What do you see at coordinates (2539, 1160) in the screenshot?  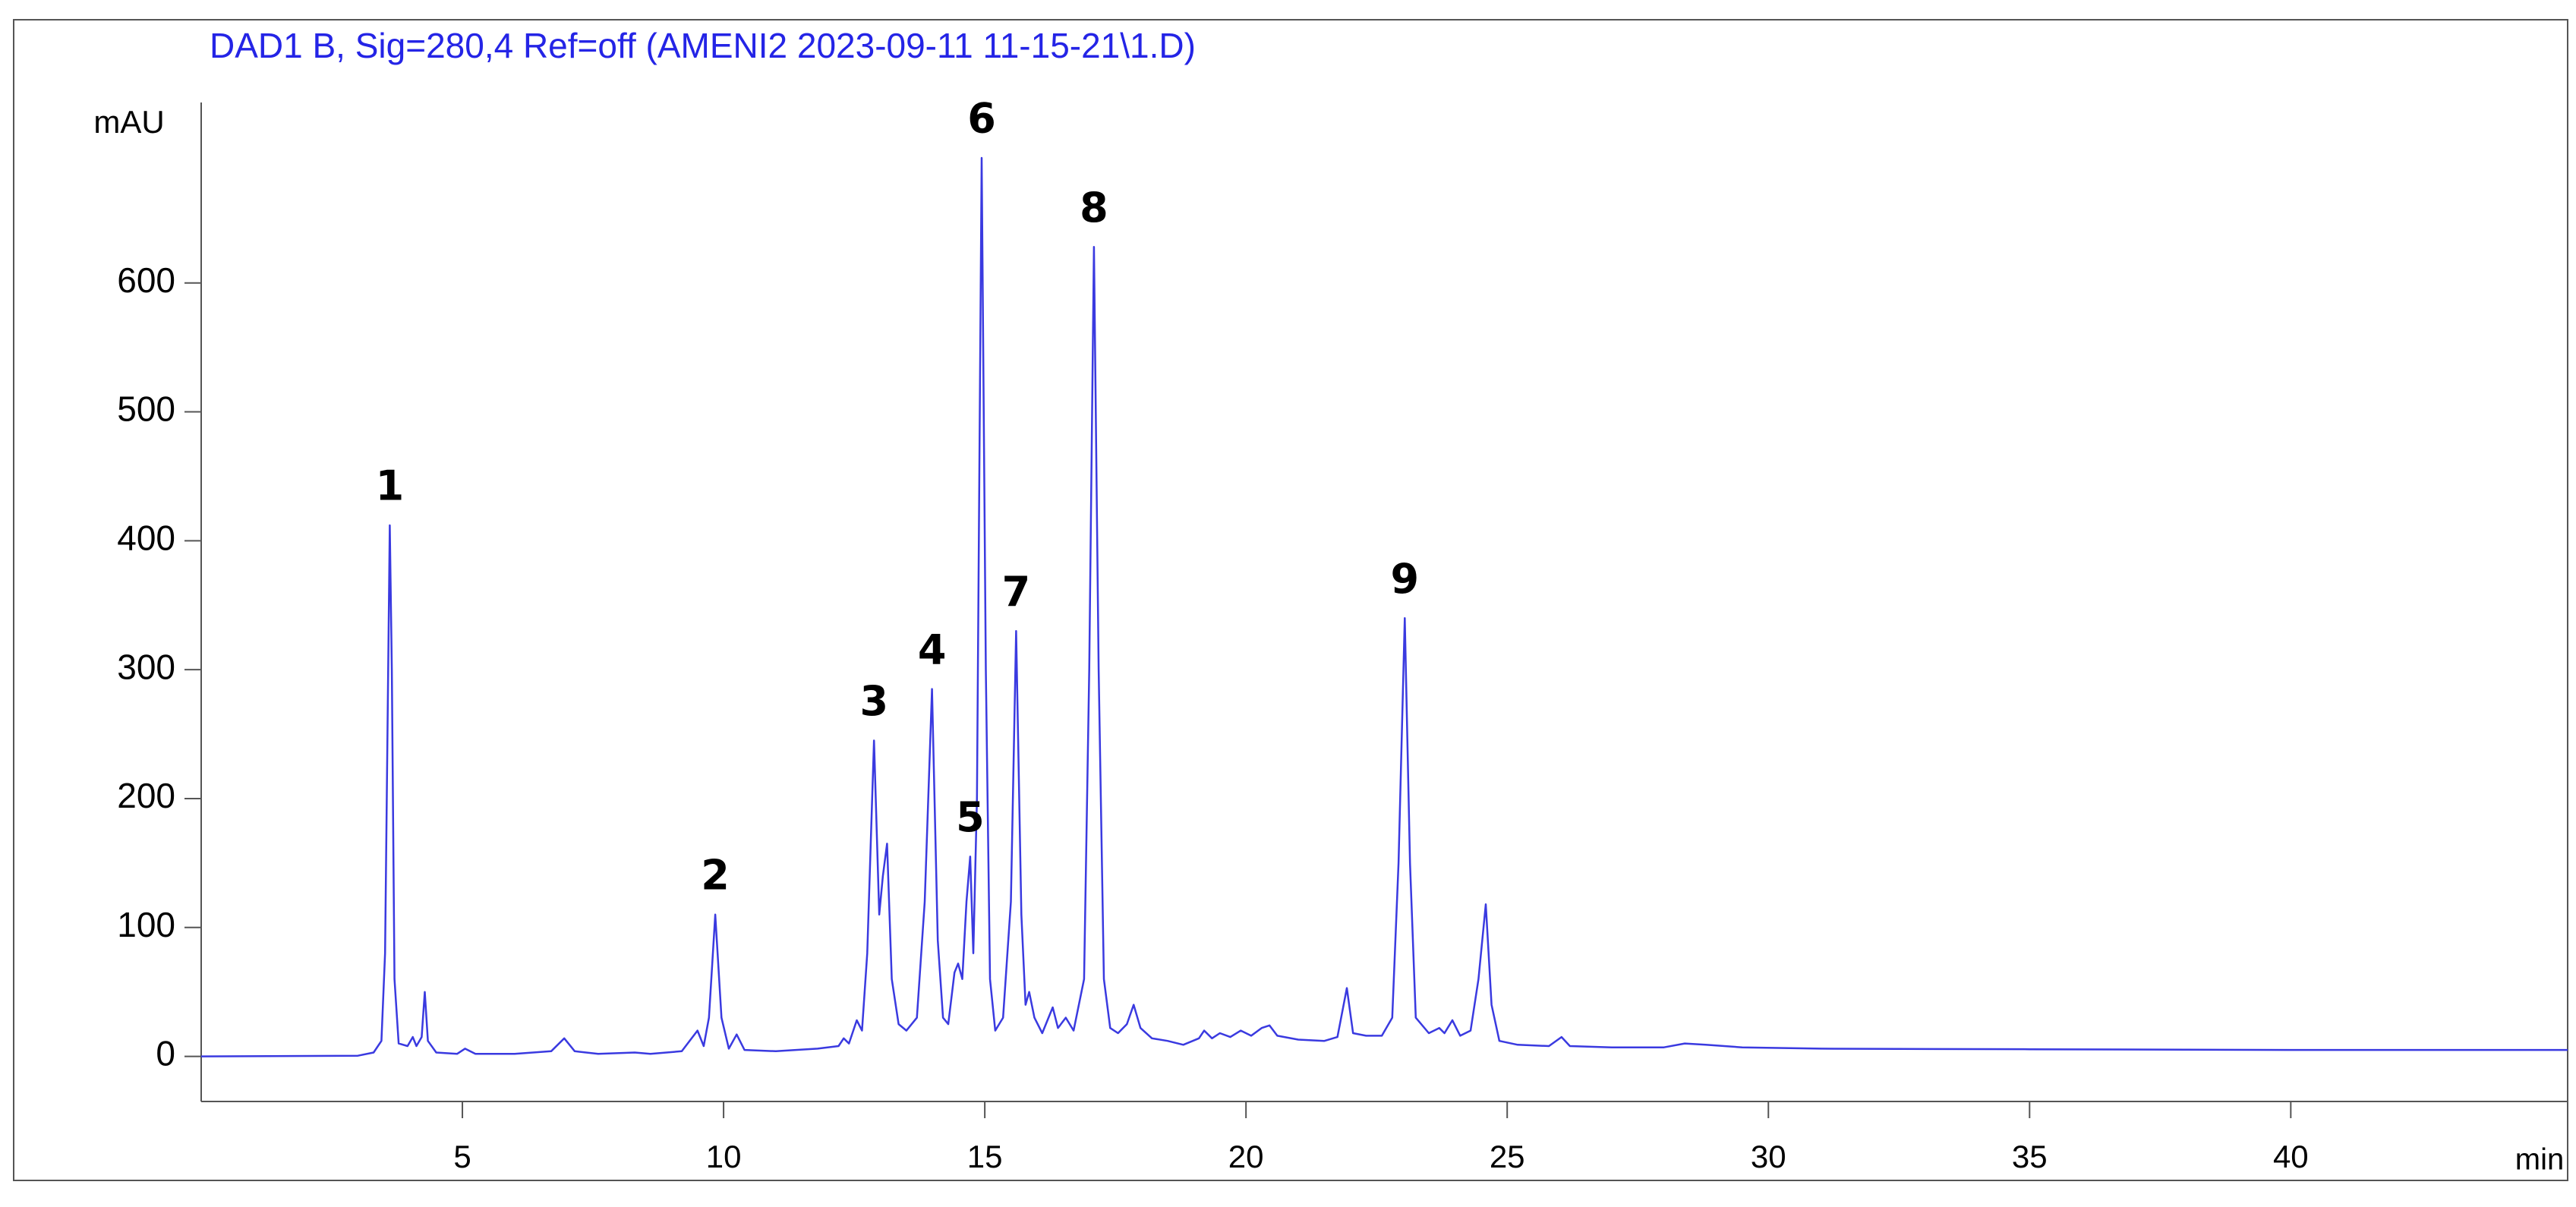 I see `x-axis-label: min` at bounding box center [2539, 1160].